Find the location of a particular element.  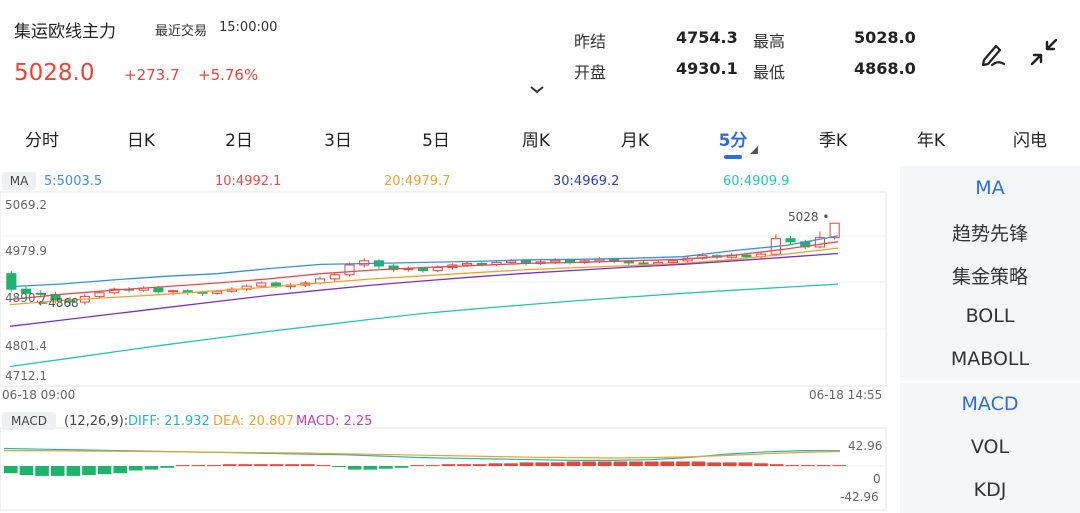

tab-2day: 2日 is located at coordinates (239, 141).